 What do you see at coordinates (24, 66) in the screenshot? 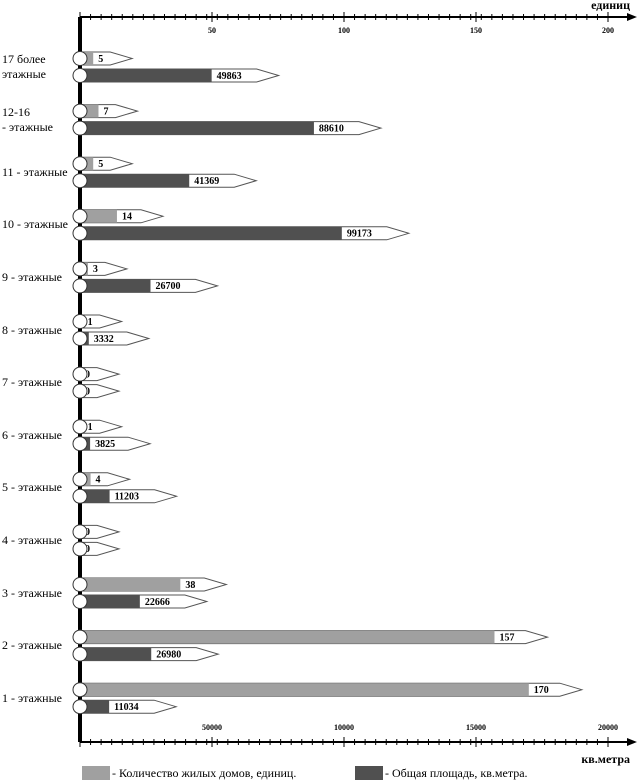
I see `category-label: 17 более этажные` at bounding box center [24, 66].